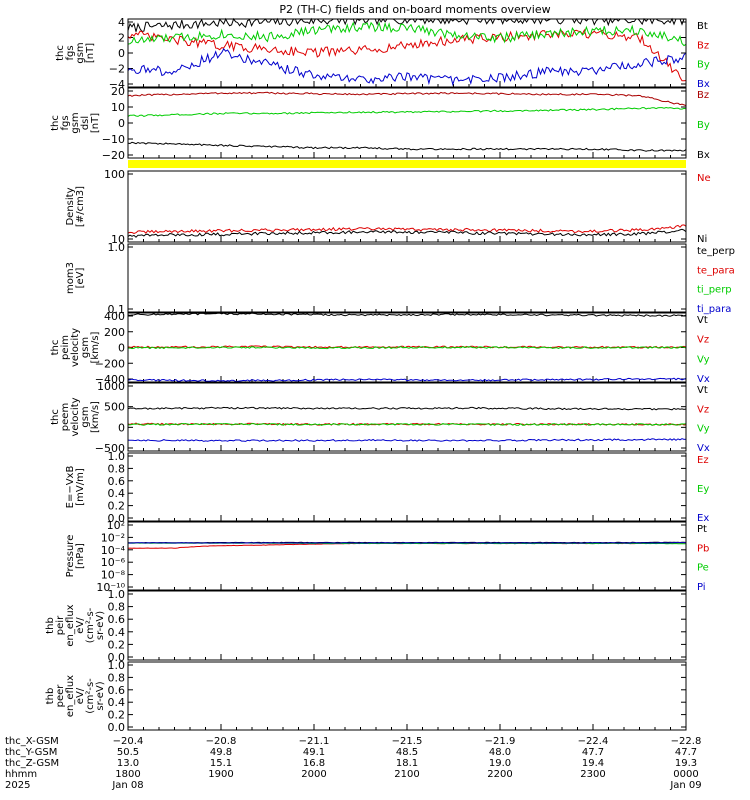 The width and height of the screenshot is (750, 800). What do you see at coordinates (113, 562) in the screenshot?
I see `ytick-label: 10⁻⁶` at bounding box center [113, 562].